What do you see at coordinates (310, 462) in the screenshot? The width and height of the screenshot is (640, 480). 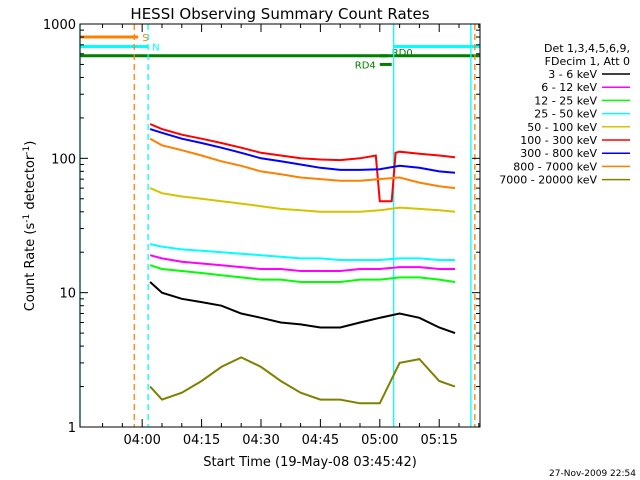 I see `x-axis-label: Start Time (19-May-08 03:45:42)` at bounding box center [310, 462].